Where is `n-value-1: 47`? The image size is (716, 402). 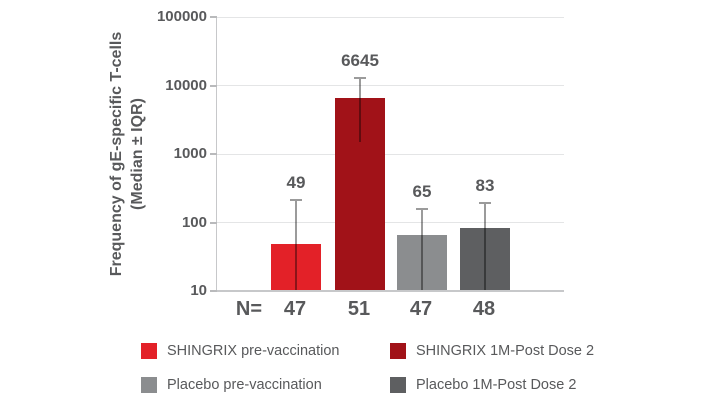 n-value-1: 47 is located at coordinates (295, 309).